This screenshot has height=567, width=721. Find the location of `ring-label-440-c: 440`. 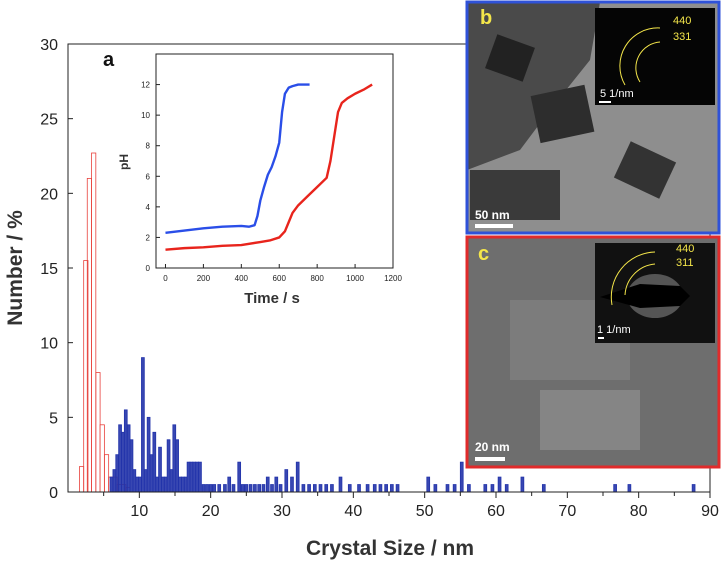

ring-label-440-c: 440 is located at coordinates (685, 249).